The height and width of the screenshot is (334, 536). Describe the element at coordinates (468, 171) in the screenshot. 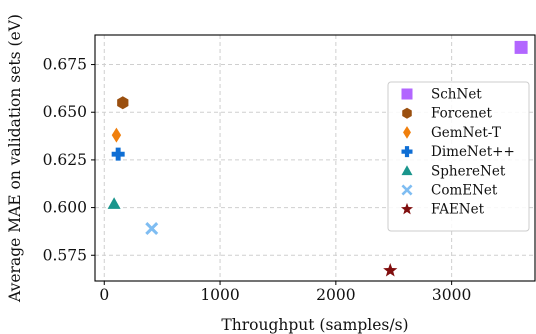

I see `legend-label: SphereNet` at that location.